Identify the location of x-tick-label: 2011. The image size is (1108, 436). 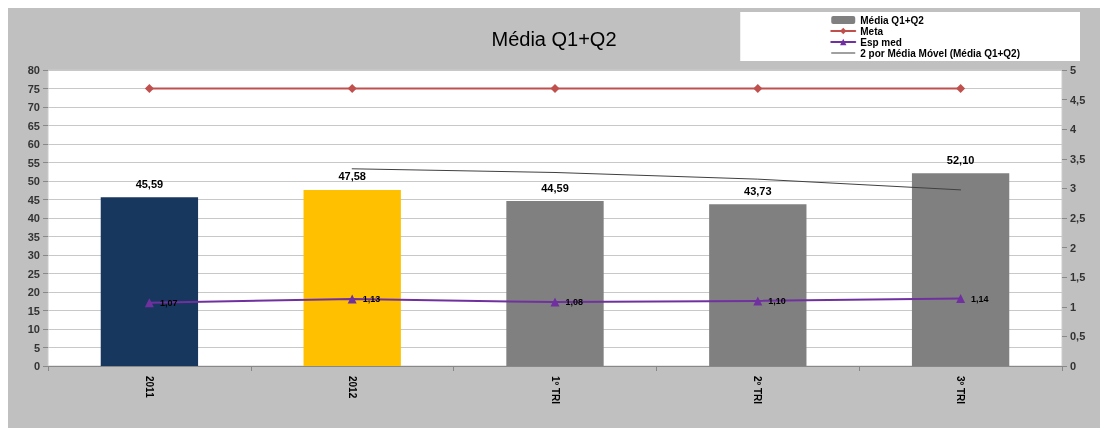
(149, 387).